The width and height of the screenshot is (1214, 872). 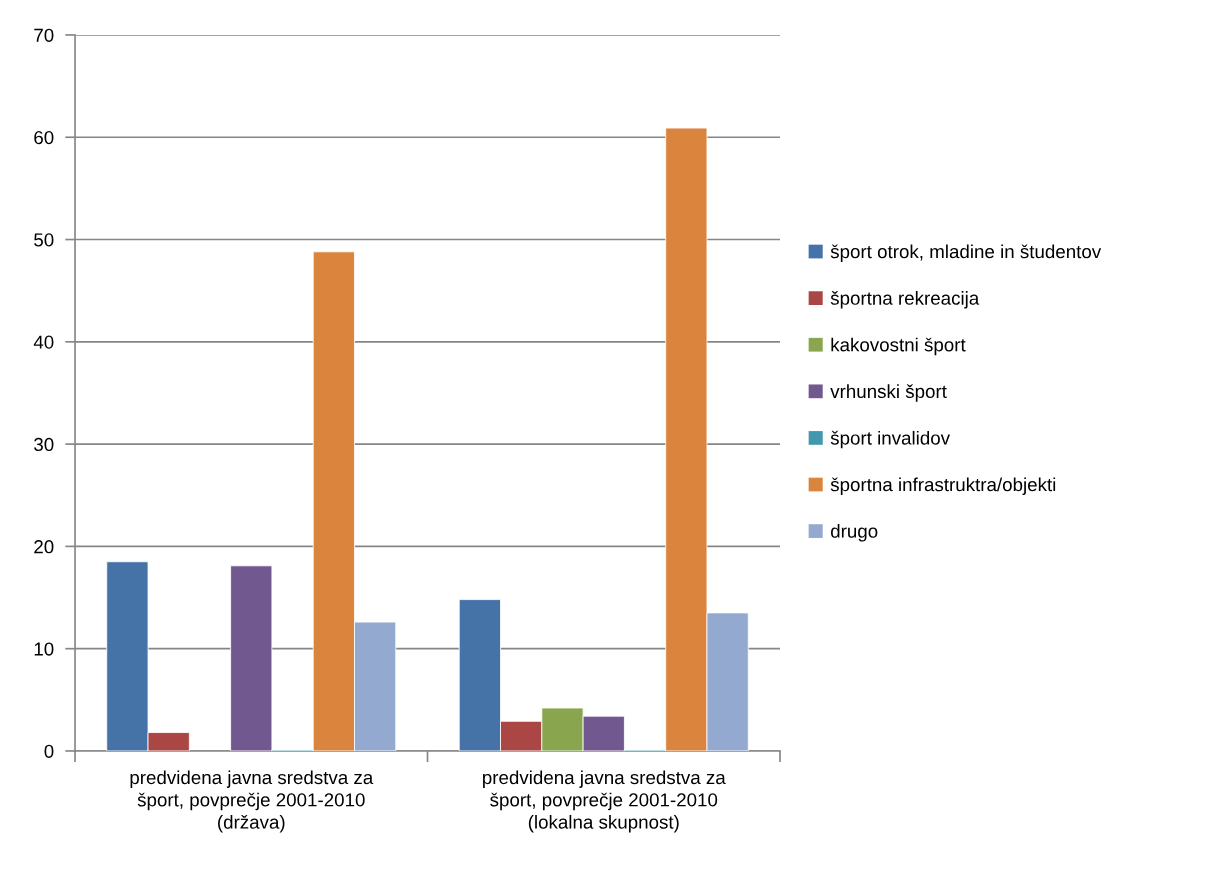 I want to click on y-tick-label: 50, so click(x=44, y=240).